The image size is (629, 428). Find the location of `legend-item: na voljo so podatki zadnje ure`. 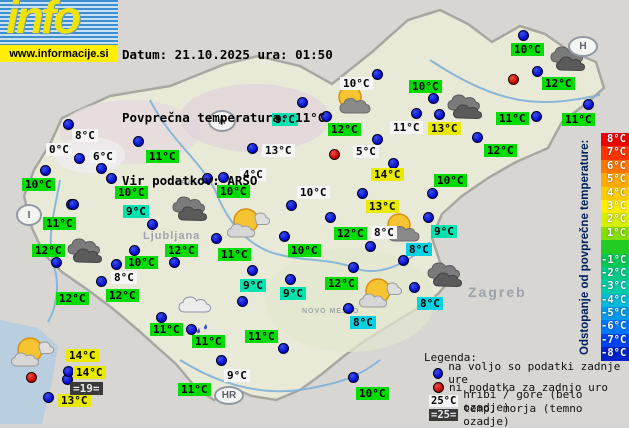

legend-item: na voljo so podatki zadnje ure is located at coordinates (526, 373).